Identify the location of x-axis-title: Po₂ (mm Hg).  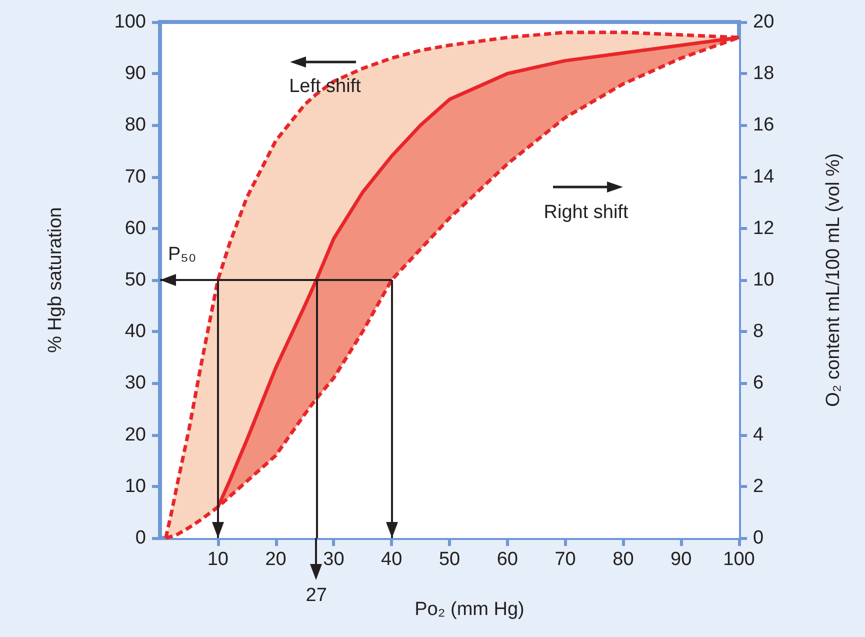
(469, 609).